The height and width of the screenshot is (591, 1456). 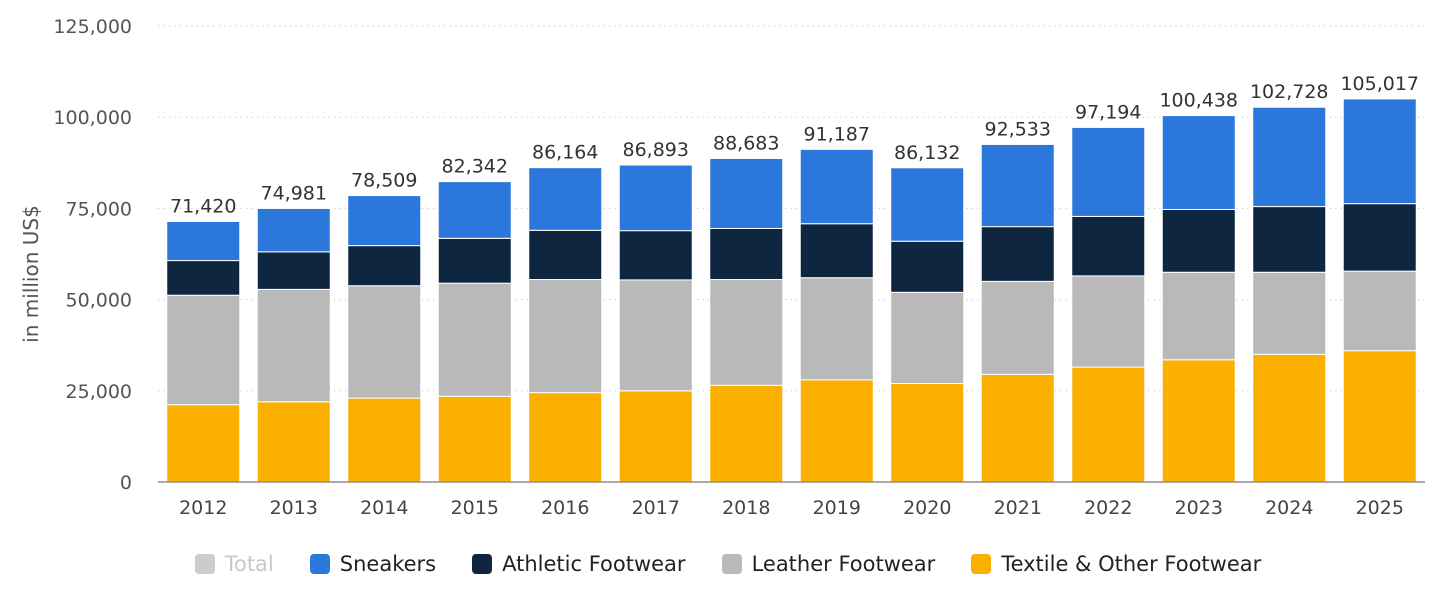 I want to click on y-tick-label: 0, so click(x=126, y=483).